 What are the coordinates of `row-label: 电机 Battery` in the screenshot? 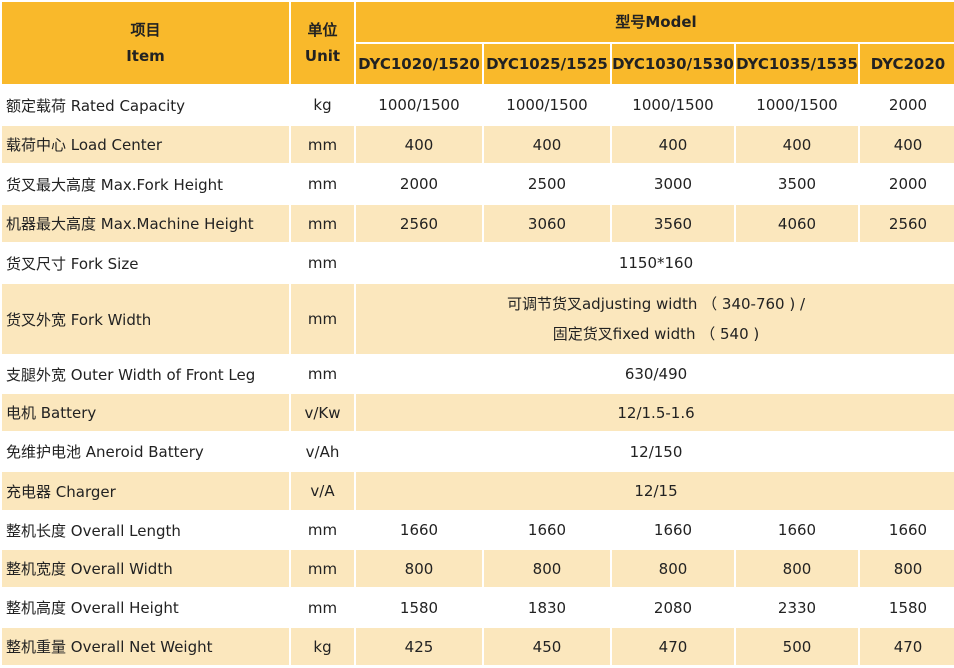 It's located at (145, 412).